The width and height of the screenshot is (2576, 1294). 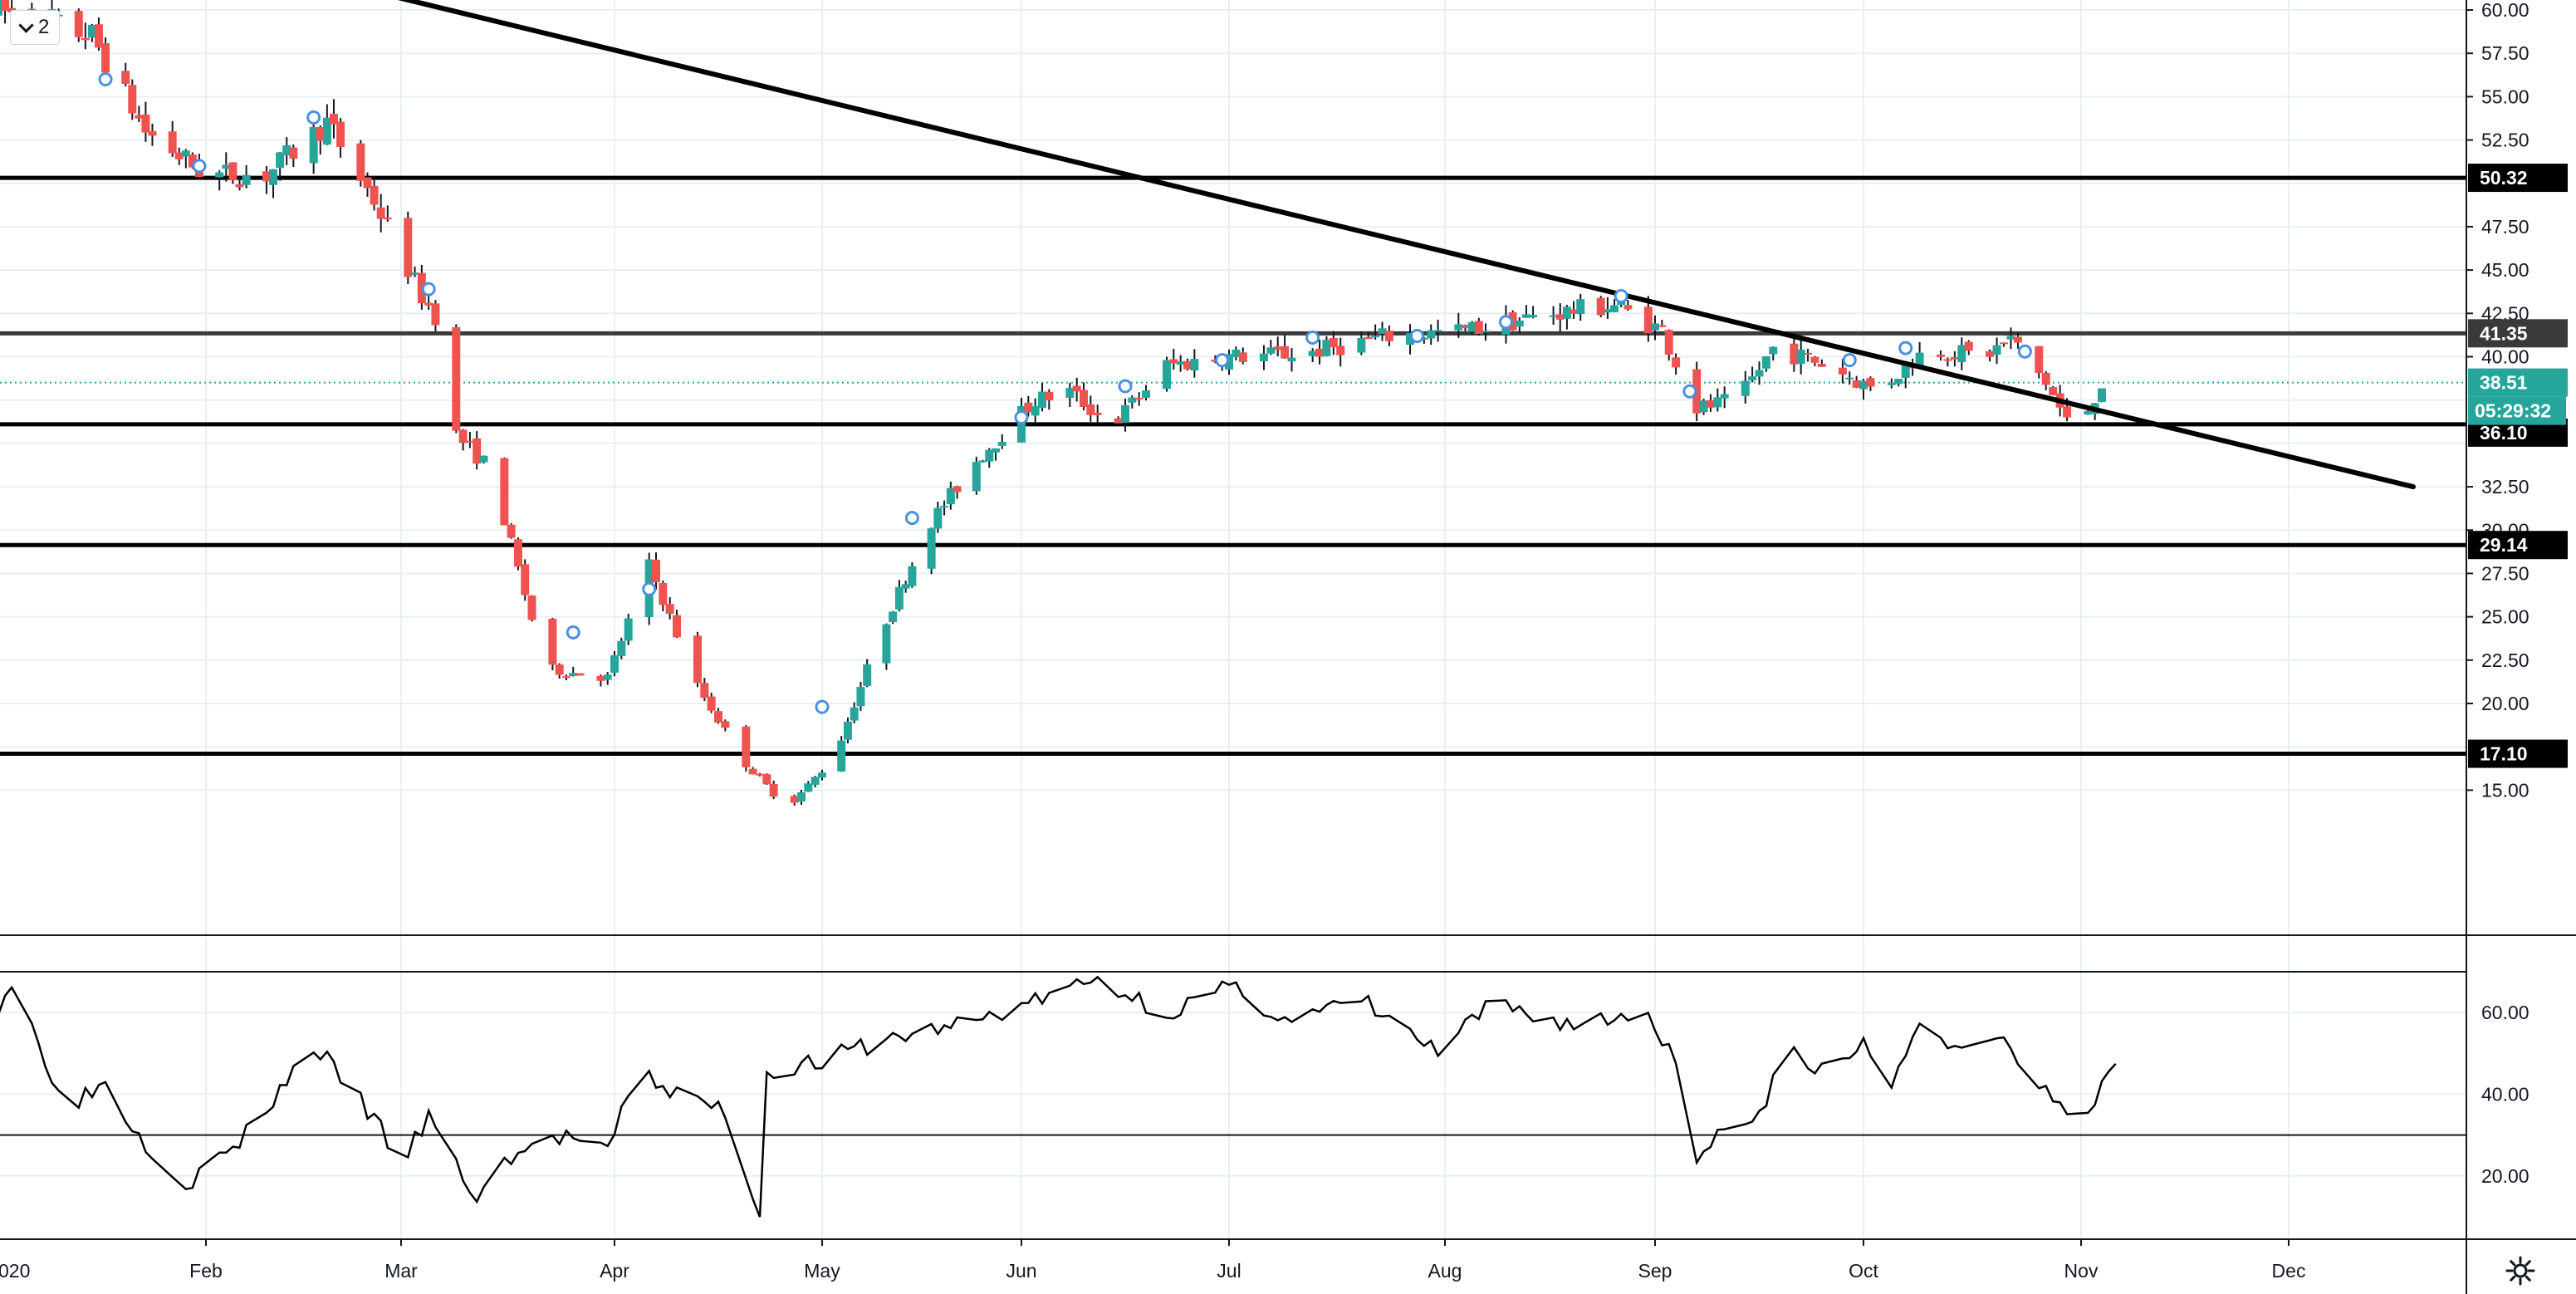 I want to click on y-tick-label: 40.00, so click(x=2505, y=357).